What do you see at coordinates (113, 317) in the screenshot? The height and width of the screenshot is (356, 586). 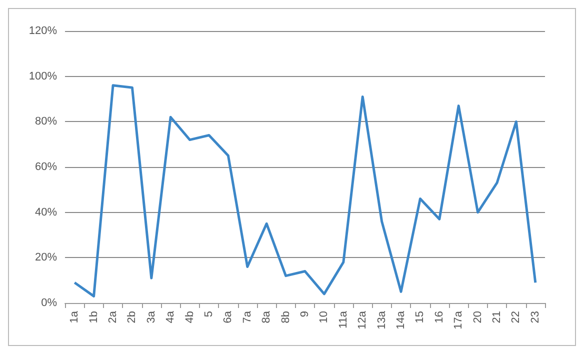 I see `x-tick-label: 2a` at bounding box center [113, 317].